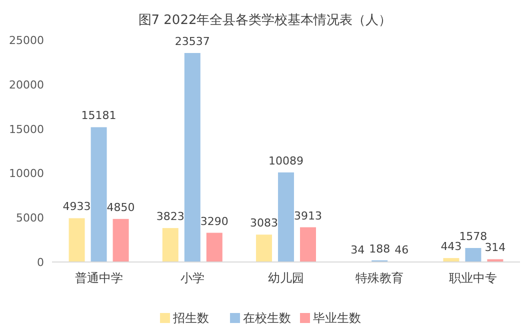 This screenshot has width=530, height=336. What do you see at coordinates (76, 207) in the screenshot?
I see `data-label: 4933` at bounding box center [76, 207].